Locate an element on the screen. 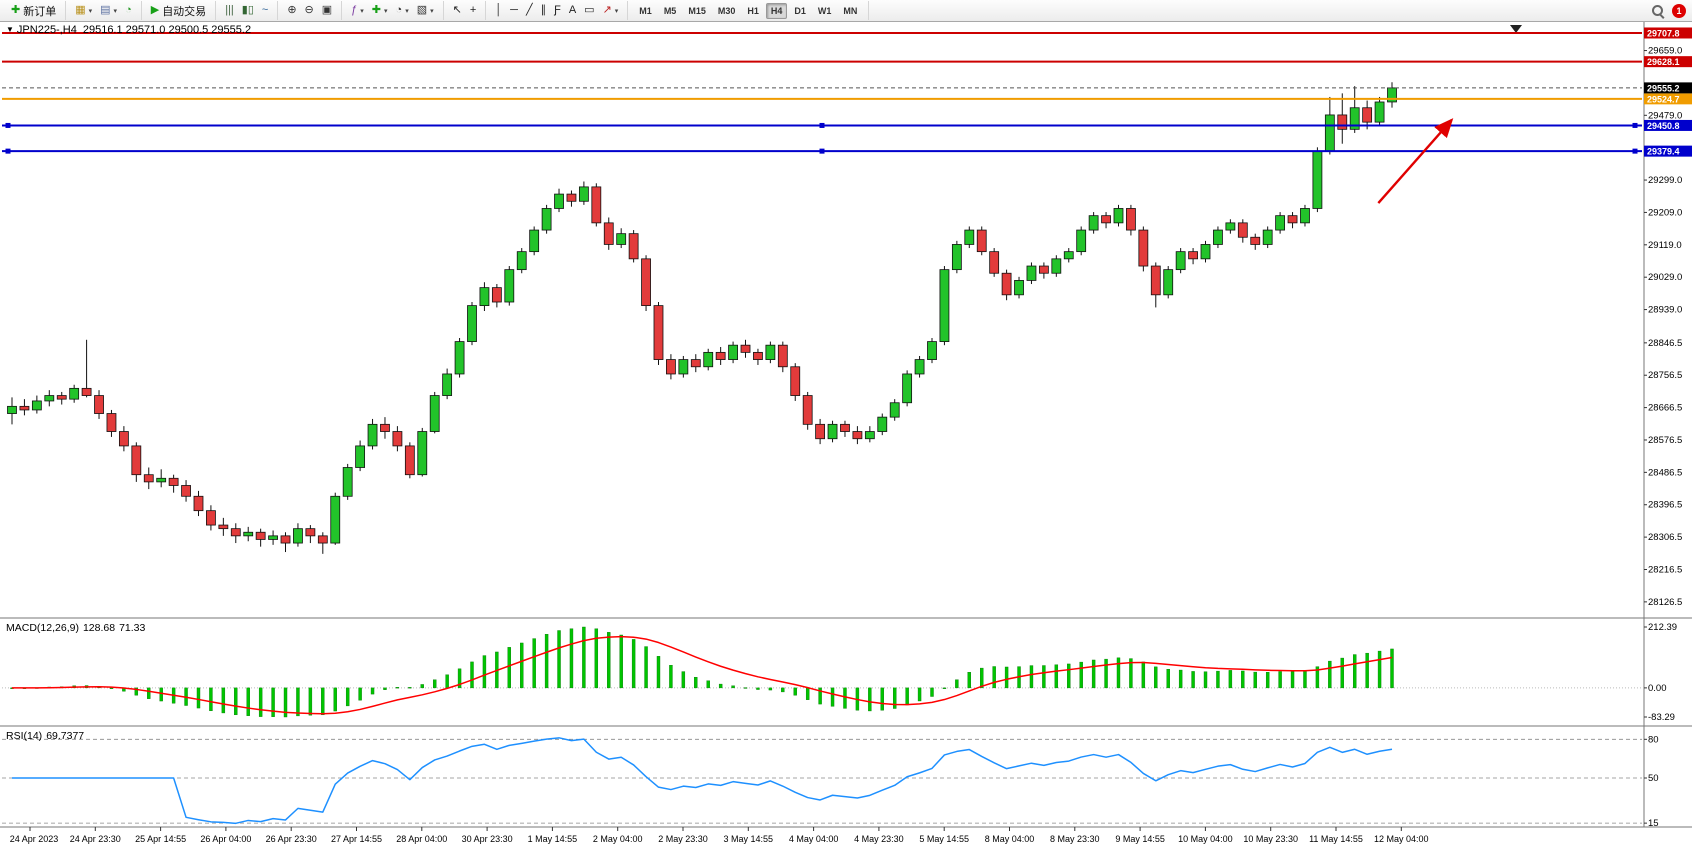 This screenshot has height=853, width=1692. price-scale-label: 29119.0 is located at coordinates (1665, 245).